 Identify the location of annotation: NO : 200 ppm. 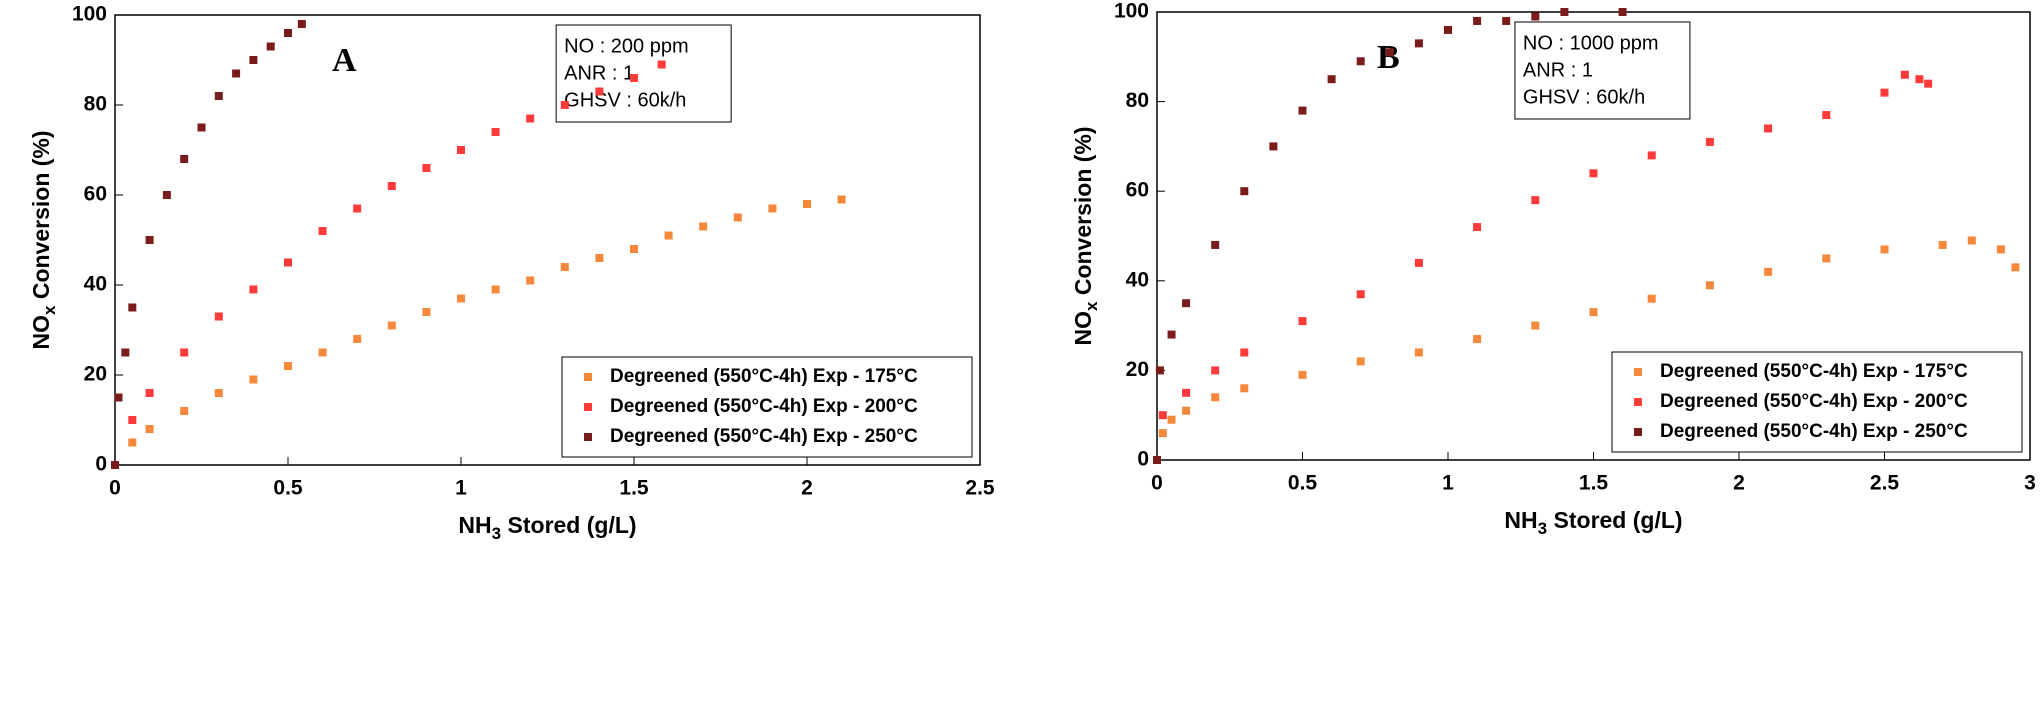
(626, 46).